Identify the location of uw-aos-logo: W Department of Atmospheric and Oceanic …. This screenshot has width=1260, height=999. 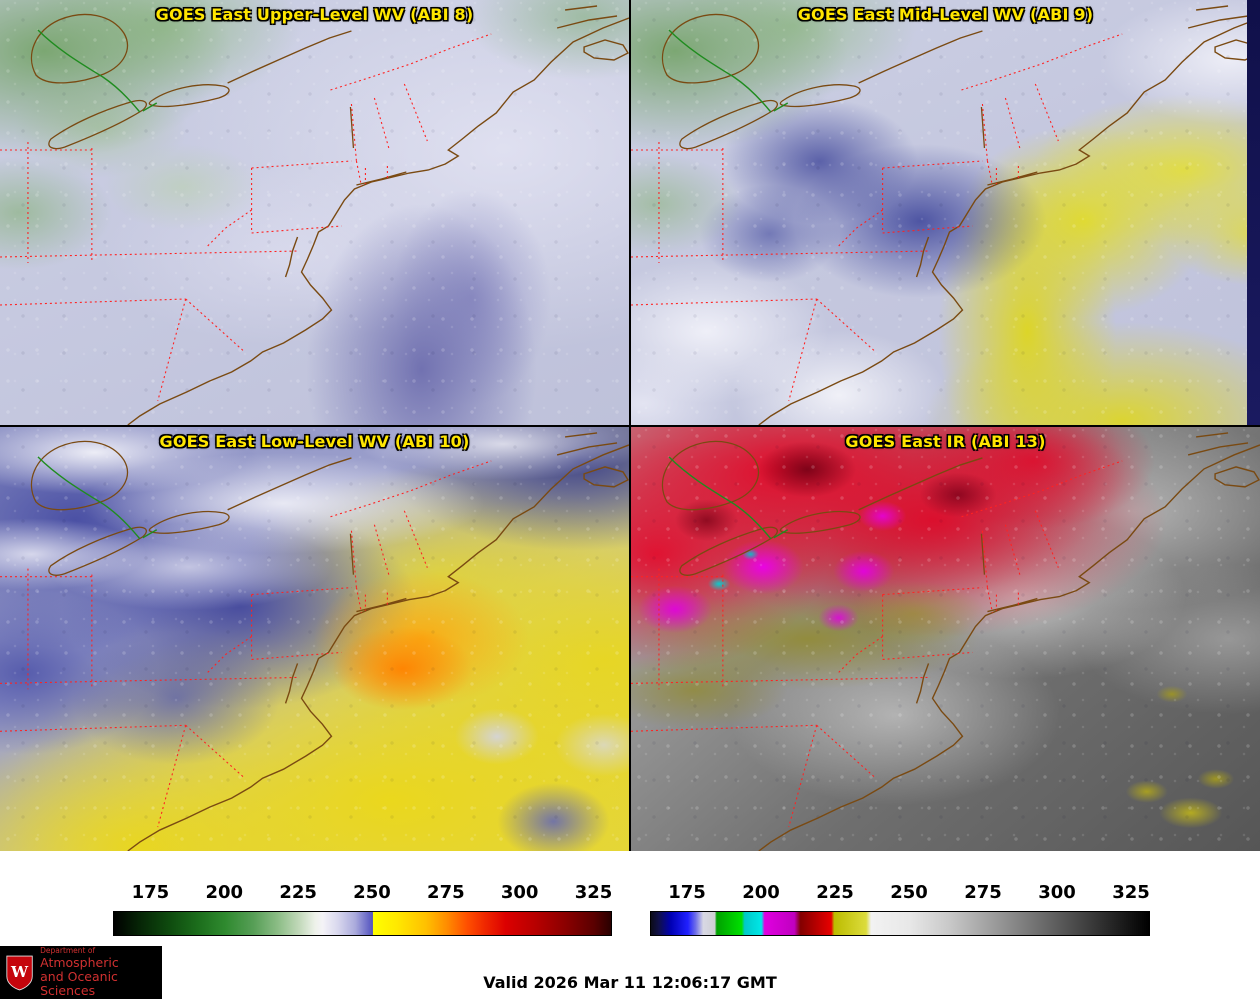
(81, 972).